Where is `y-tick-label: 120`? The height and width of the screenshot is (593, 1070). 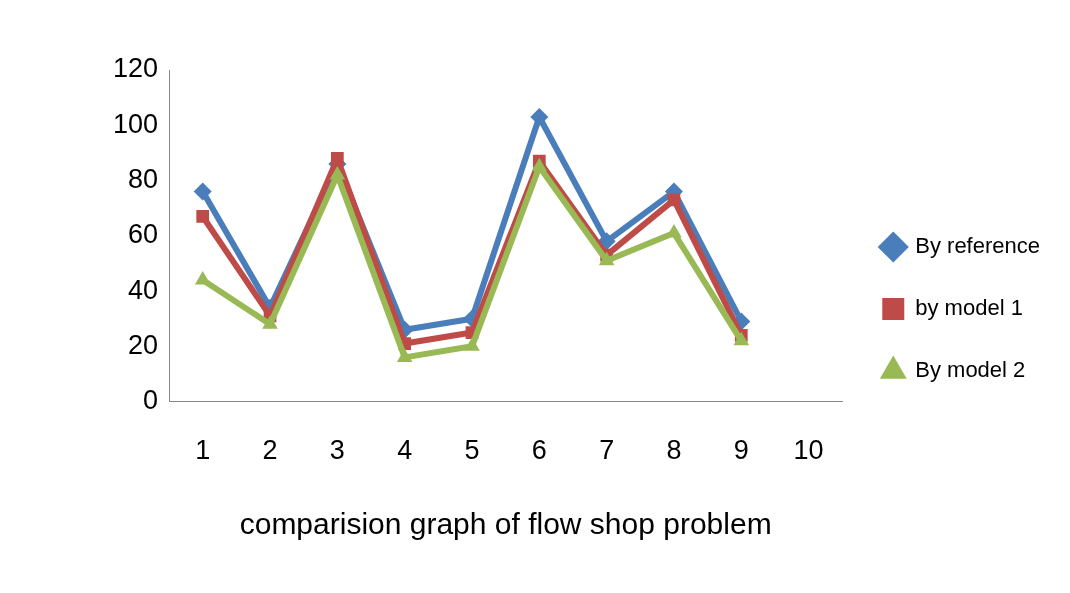 y-tick-label: 120 is located at coordinates (135, 68).